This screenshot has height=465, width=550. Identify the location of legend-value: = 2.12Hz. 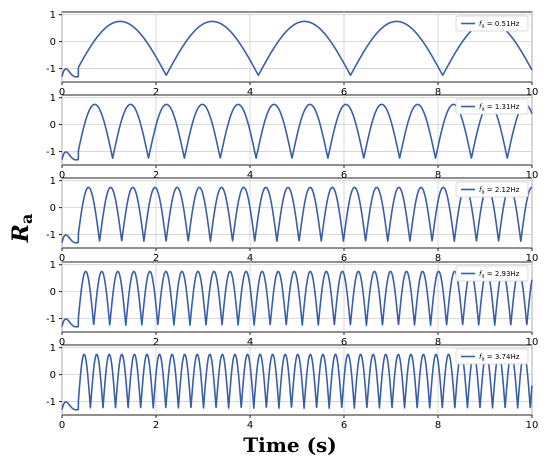
(502, 190).